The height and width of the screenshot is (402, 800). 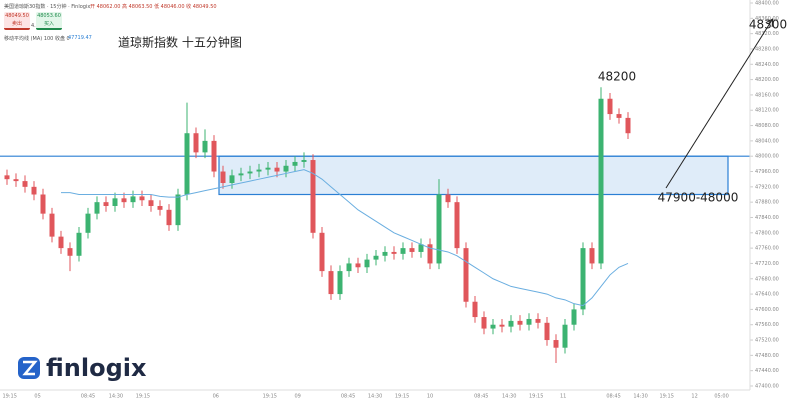 What do you see at coordinates (767, 356) in the screenshot?
I see `y-tick-label: 47480.00` at bounding box center [767, 356].